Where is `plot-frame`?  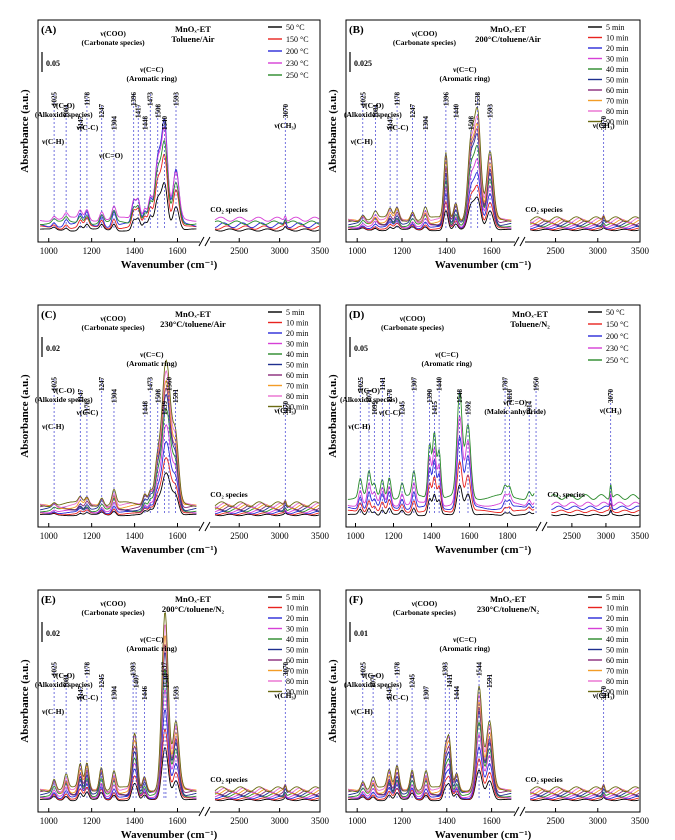
plot-frame is located at coordinates (179, 131).